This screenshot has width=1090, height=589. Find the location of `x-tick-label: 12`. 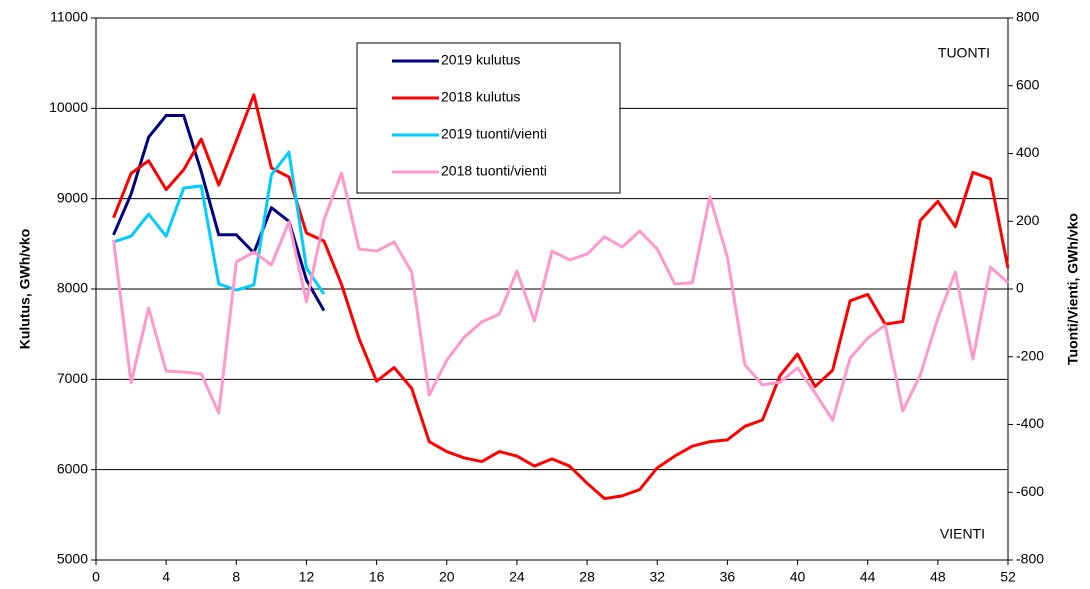

x-tick-label: 12 is located at coordinates (307, 577).